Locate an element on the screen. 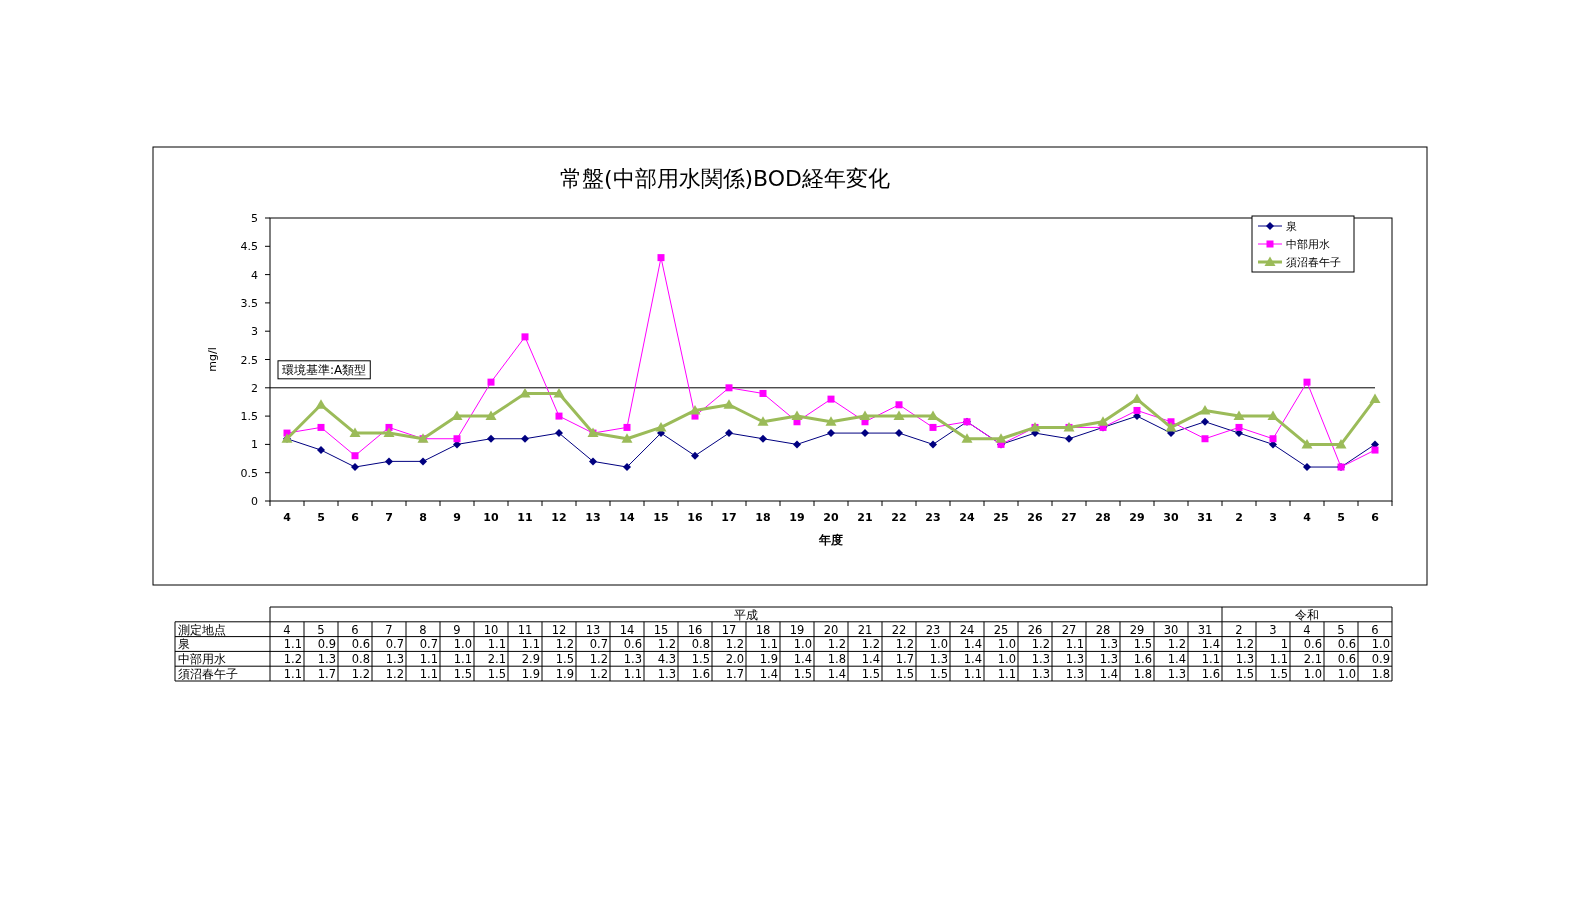  chart-title: 常盤(中部用水関係)BOD経年変化 is located at coordinates (725, 178).